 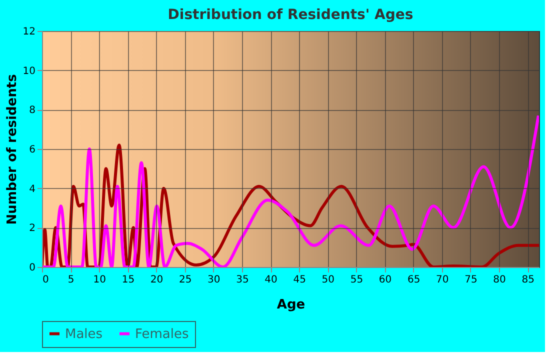 What do you see at coordinates (29, 71) in the screenshot?
I see `y-tick-label: 10` at bounding box center [29, 71].